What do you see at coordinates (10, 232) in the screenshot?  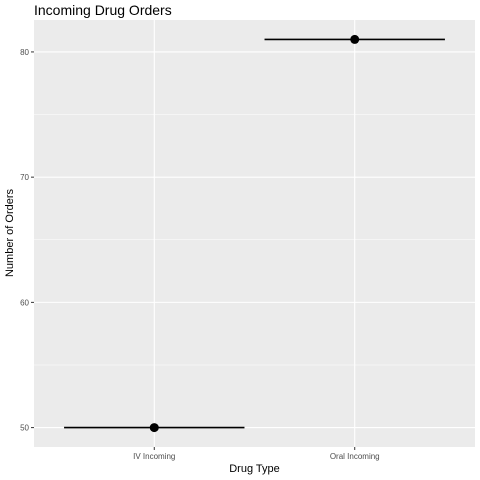 I see `y-axis-title: Number of Orders` at bounding box center [10, 232].